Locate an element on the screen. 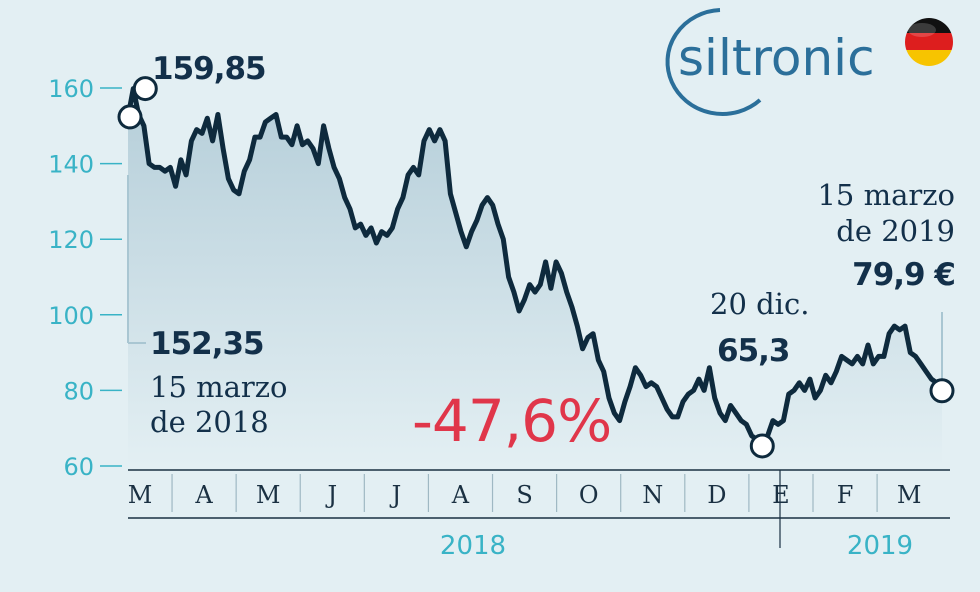  end-date-line1: 15 marzo is located at coordinates (886, 195).